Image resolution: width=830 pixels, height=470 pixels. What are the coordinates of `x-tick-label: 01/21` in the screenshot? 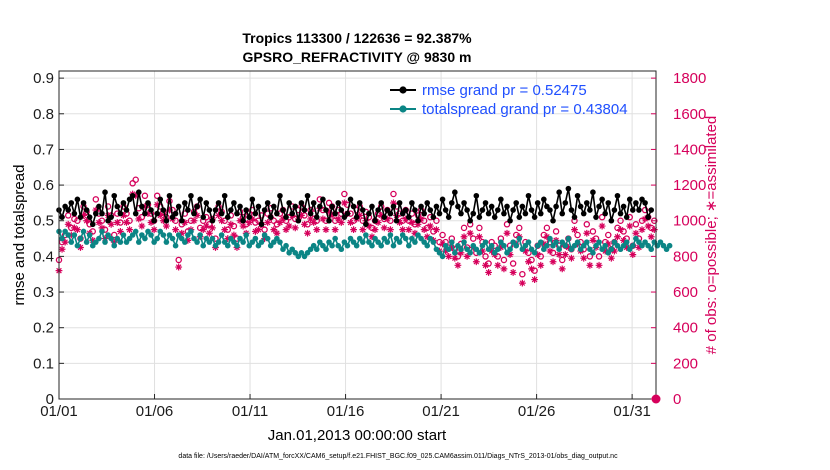 It's located at (441, 411).